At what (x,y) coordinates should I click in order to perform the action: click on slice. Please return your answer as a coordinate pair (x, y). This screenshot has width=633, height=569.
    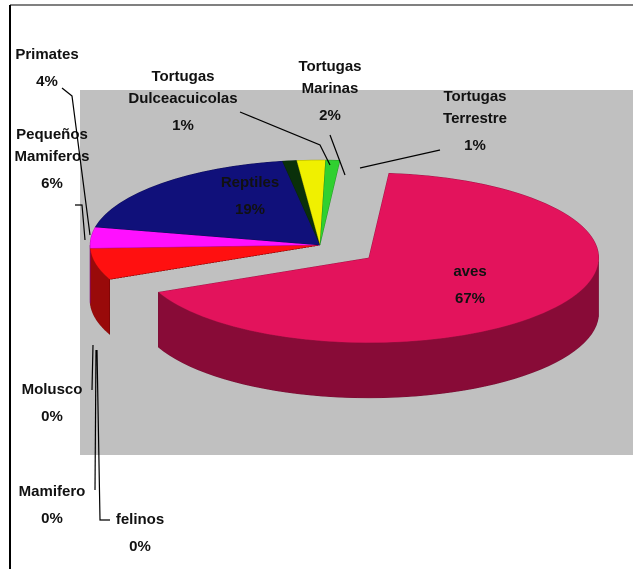
    Looking at the image, I should click on (207, 203).